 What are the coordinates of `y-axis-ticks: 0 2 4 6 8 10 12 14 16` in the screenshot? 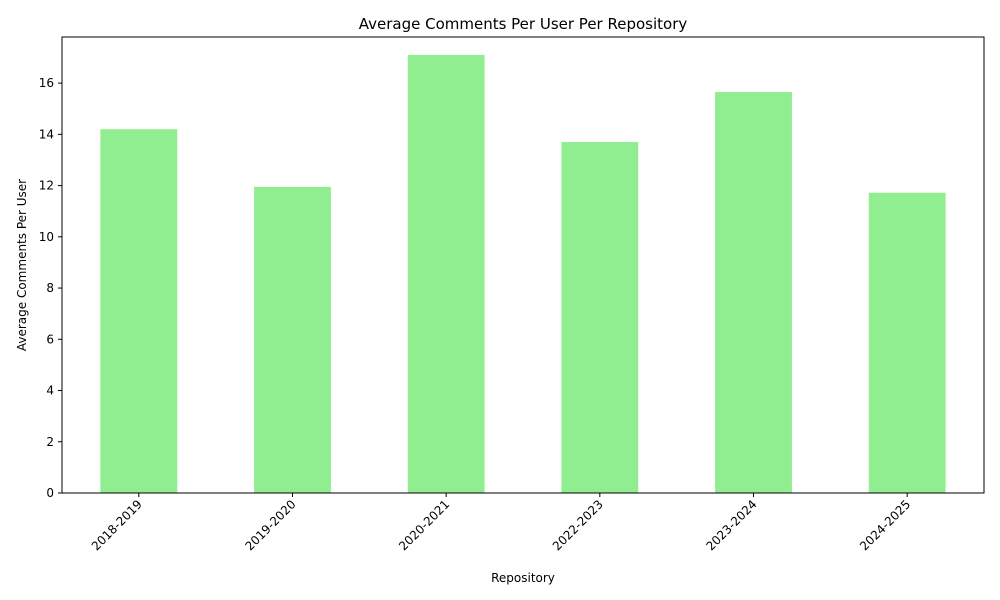 It's located at (50, 288).